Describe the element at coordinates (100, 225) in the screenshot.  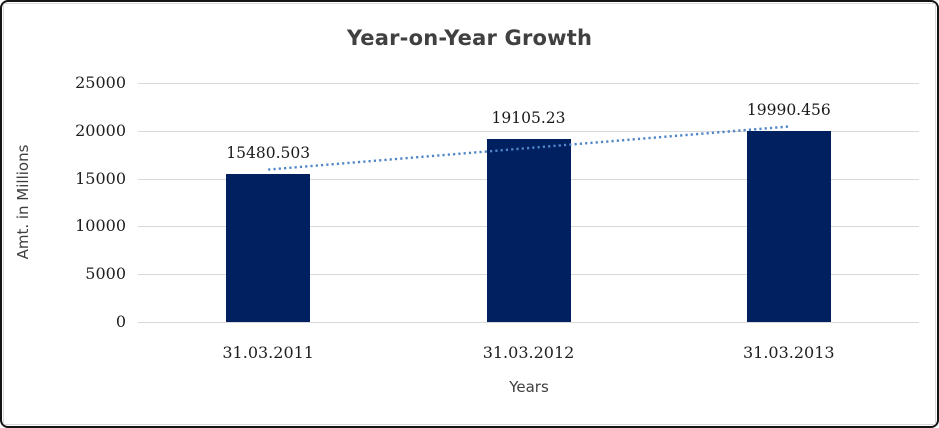
I see `y-tick-label: 10000` at that location.